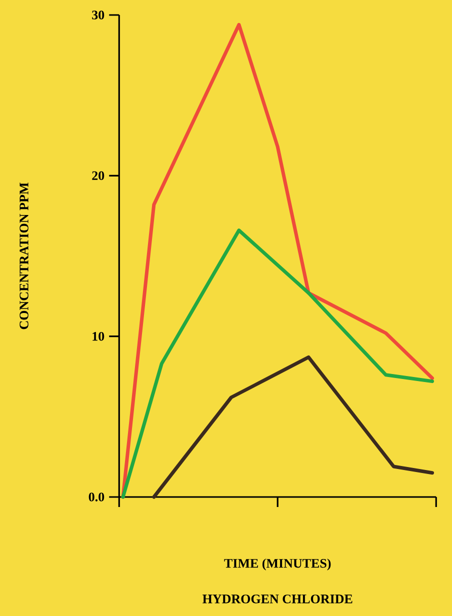 The image size is (452, 616). I want to click on y-axis-title: CONCENTRATION PPM, so click(24, 256).